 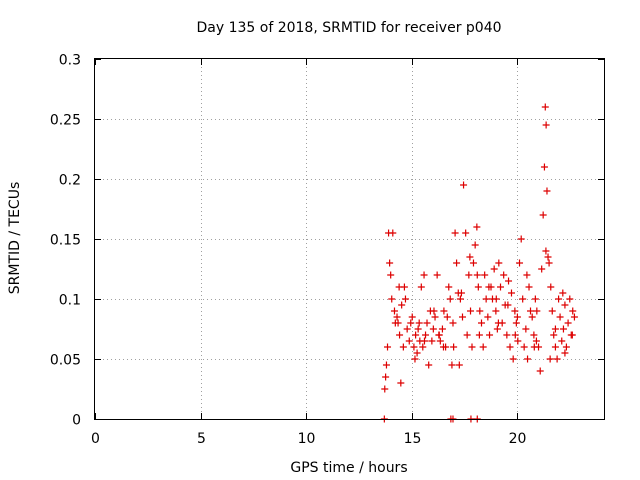 What do you see at coordinates (70, 301) in the screenshot?
I see `y-tick-label: 0.1` at bounding box center [70, 301].